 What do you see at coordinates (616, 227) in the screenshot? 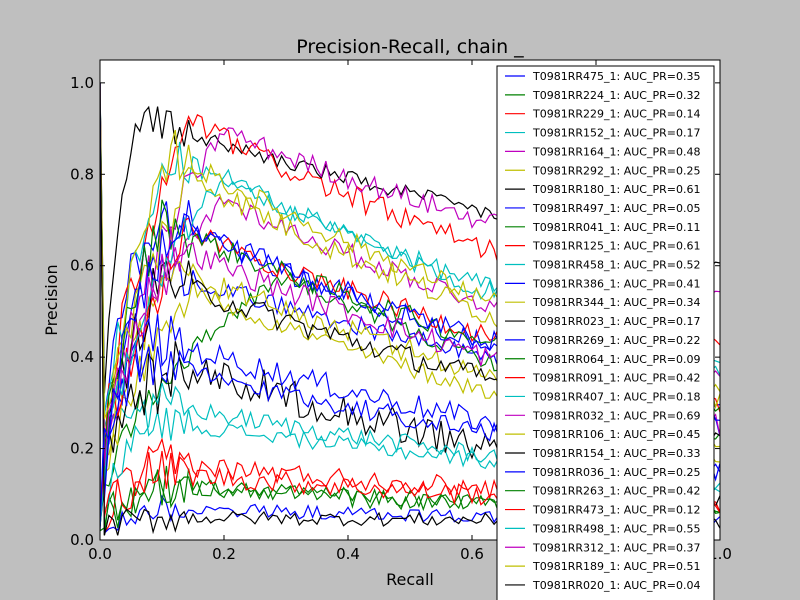
I see `legend-label: T0981RR041_1: AUC_PR=0.11` at bounding box center [616, 227].